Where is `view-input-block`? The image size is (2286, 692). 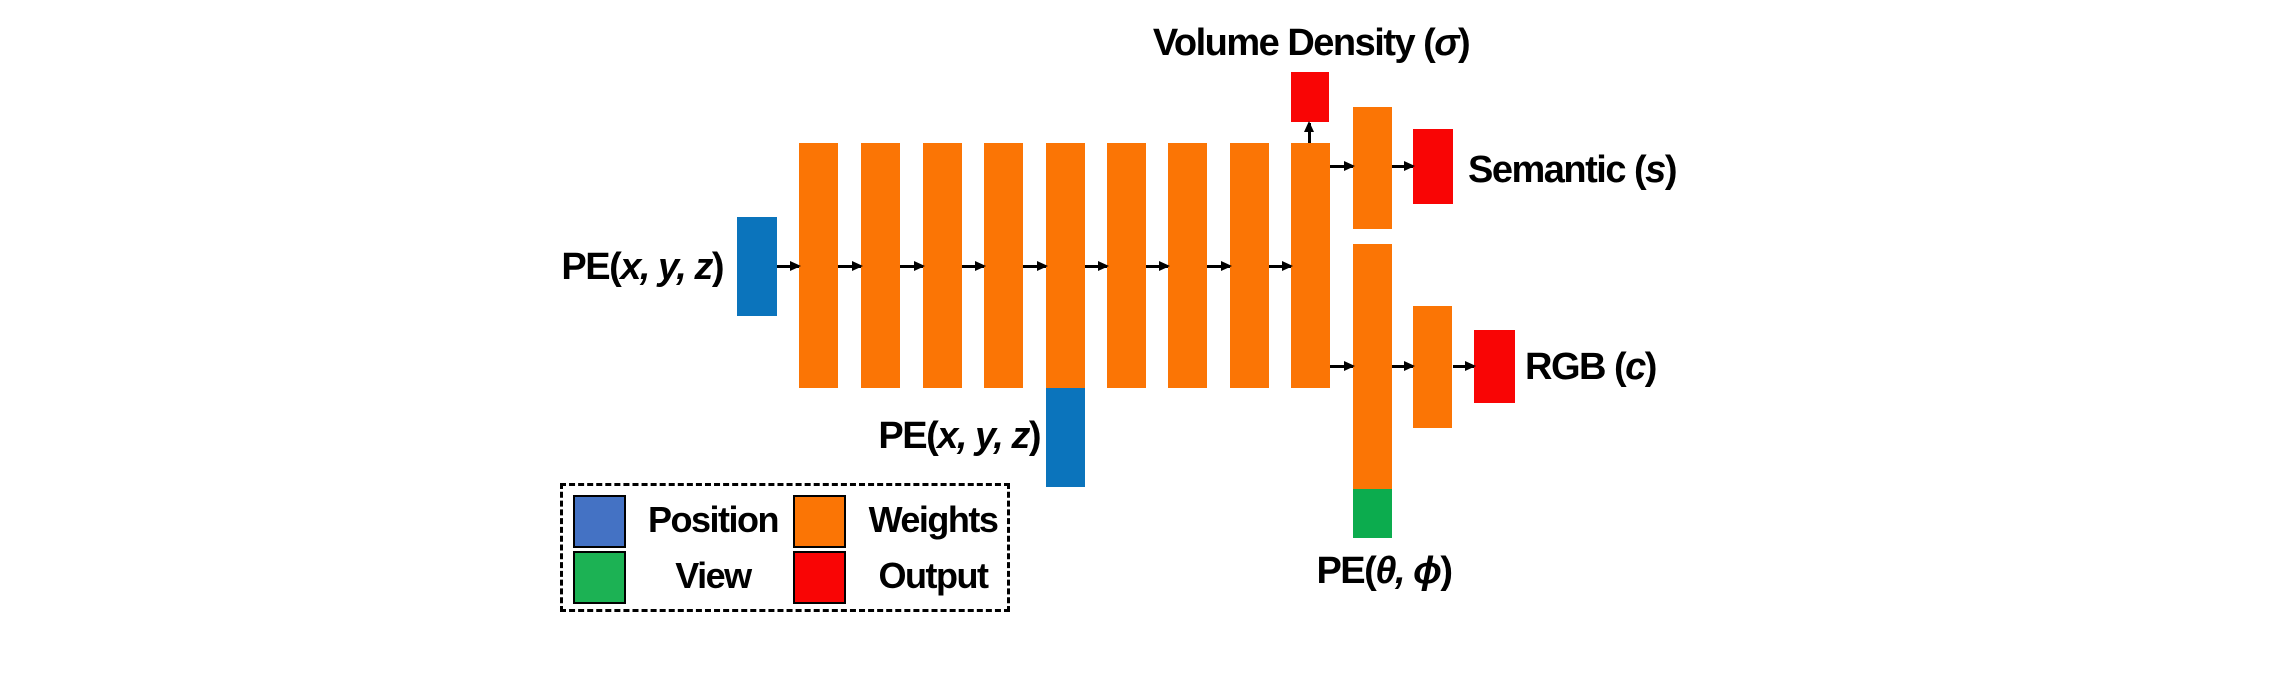 view-input-block is located at coordinates (1372, 513).